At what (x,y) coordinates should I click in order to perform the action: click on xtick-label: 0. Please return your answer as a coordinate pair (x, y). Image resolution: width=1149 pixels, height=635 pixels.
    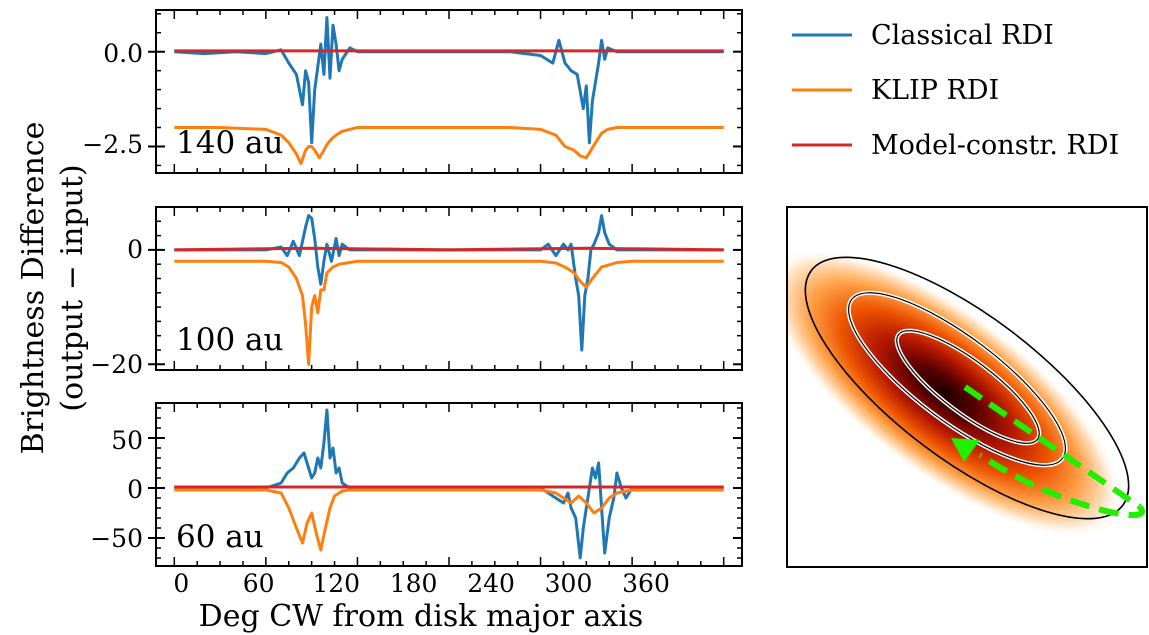
    Looking at the image, I should click on (181, 583).